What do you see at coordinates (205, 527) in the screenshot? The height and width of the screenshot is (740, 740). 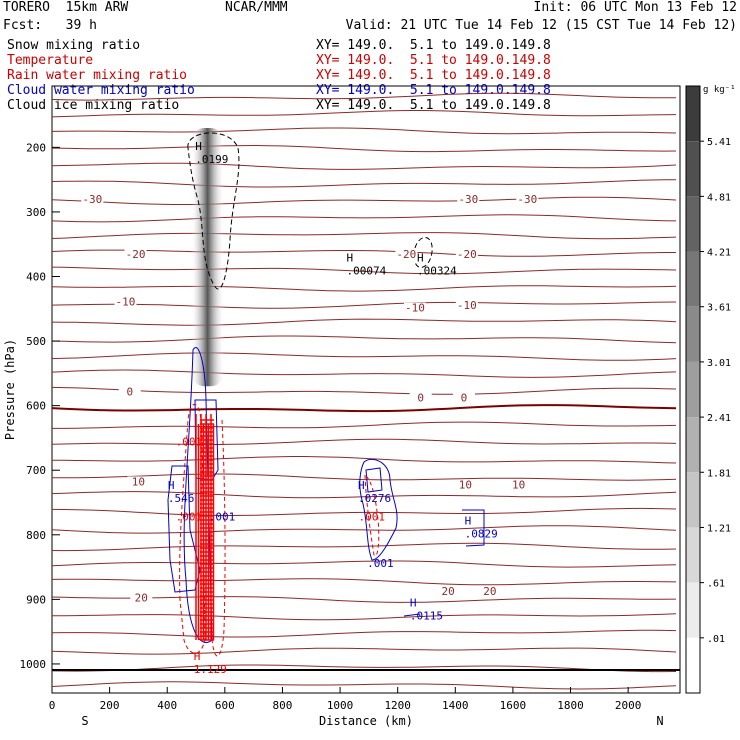 I see `rain-core` at bounding box center [205, 527].